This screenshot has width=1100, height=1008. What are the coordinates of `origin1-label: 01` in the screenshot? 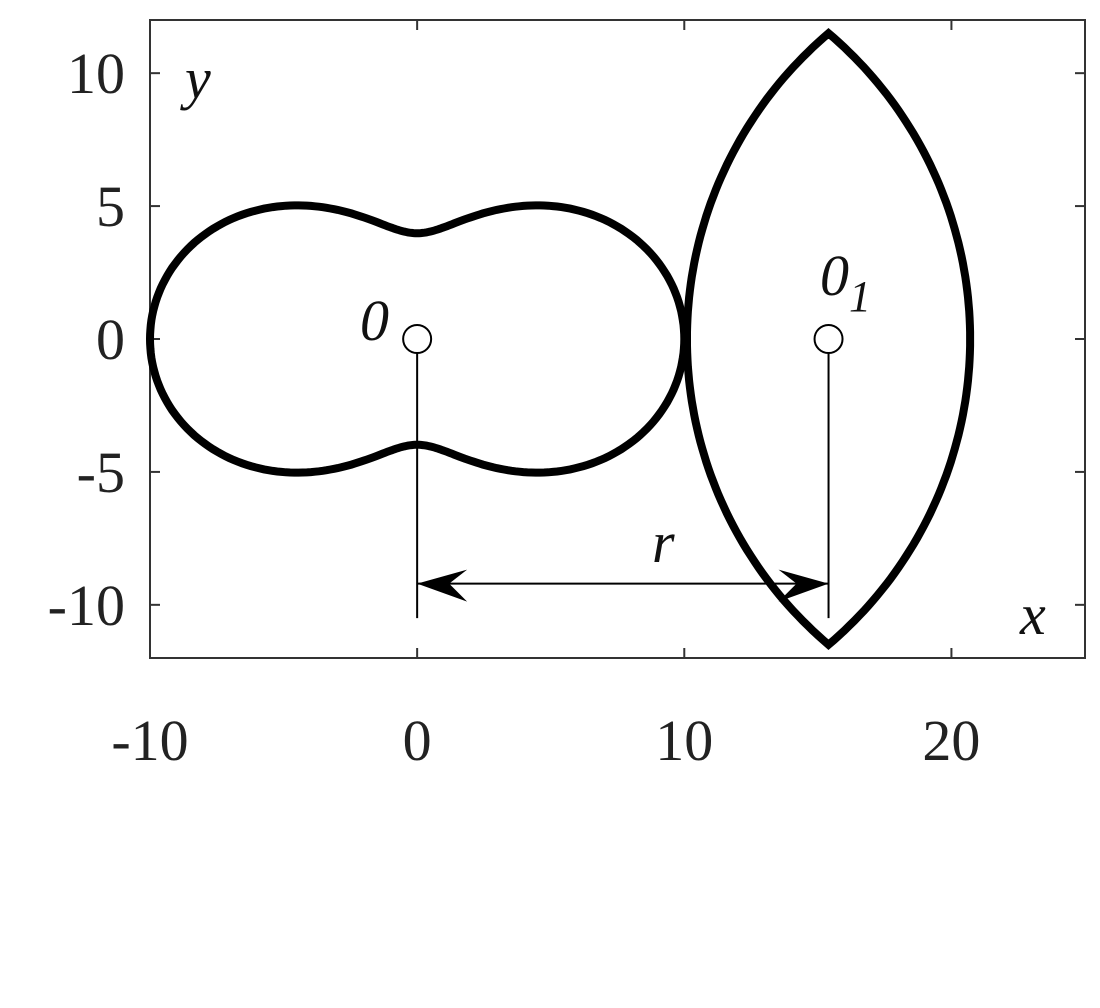 It's located at (845, 282).